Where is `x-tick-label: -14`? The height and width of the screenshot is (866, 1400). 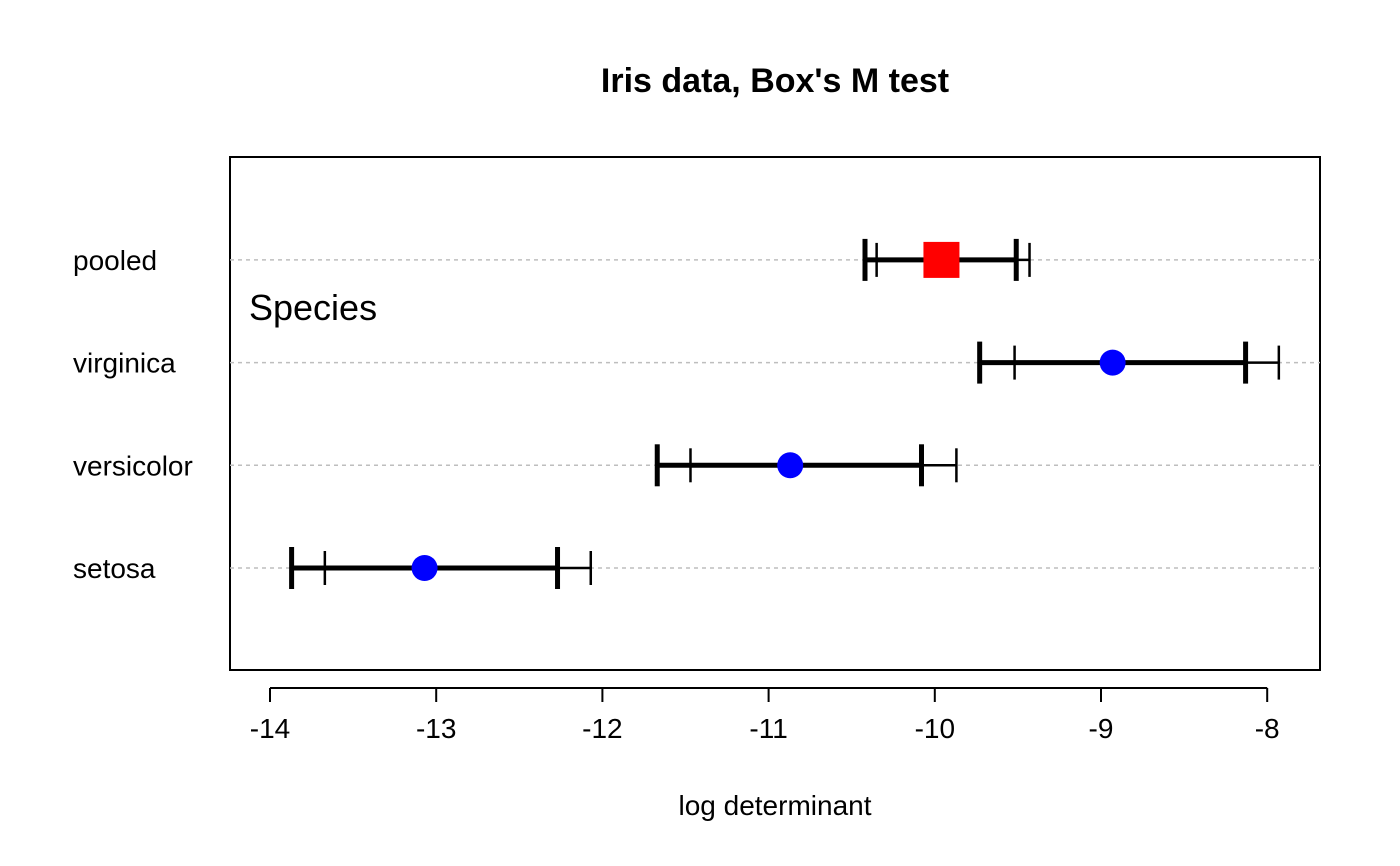
x-tick-label: -14 is located at coordinates (270, 728).